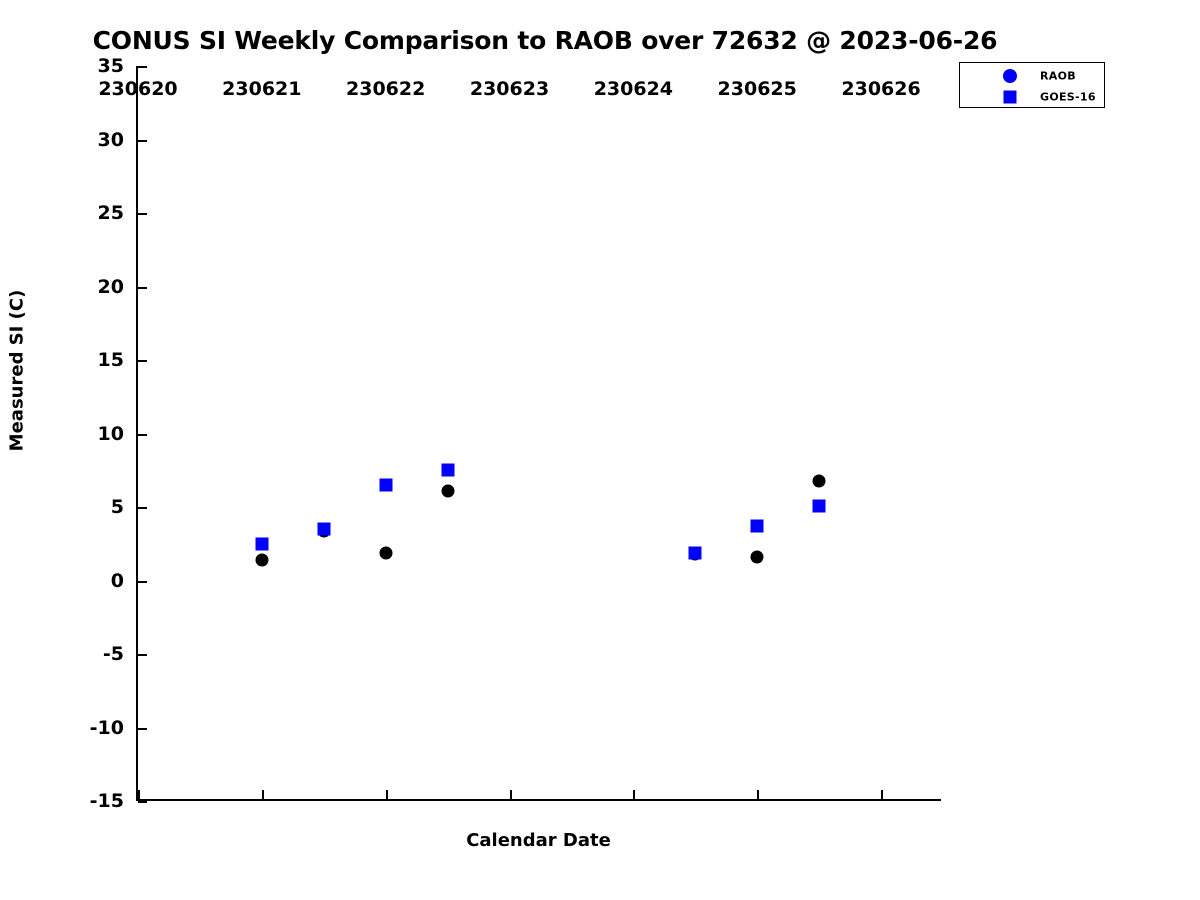 This screenshot has width=1200, height=900. I want to click on legend-square-icon, so click(1010, 96).